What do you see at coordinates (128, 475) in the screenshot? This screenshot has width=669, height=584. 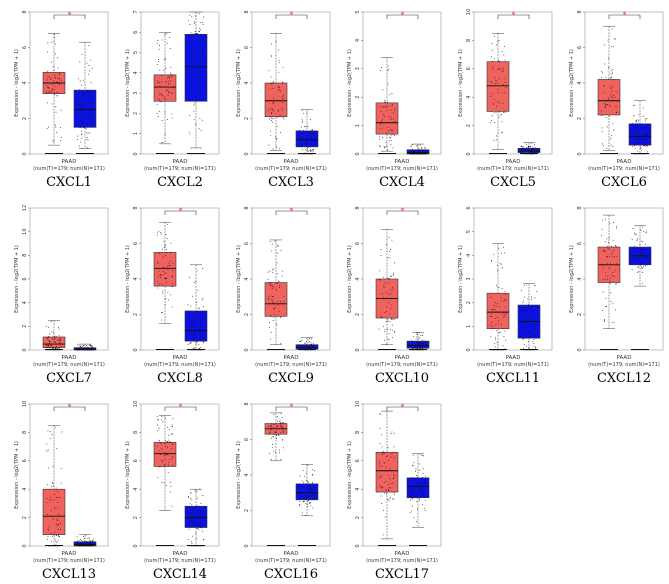 I see `y-axis-label: Expression - log2(TPM + 1)` at bounding box center [128, 475].